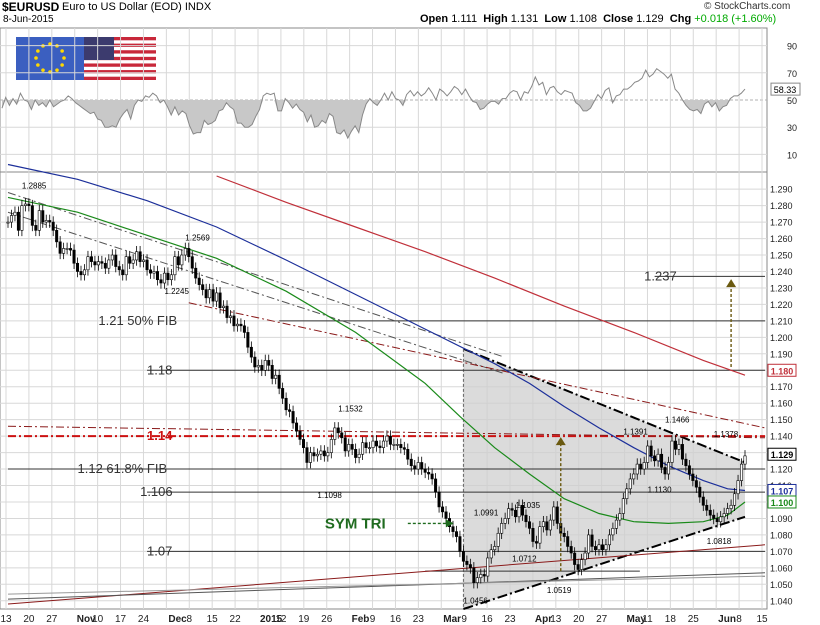 The width and height of the screenshot is (820, 625). What do you see at coordinates (726, 434) in the screenshot?
I see `point-label: 1.1378` at bounding box center [726, 434].